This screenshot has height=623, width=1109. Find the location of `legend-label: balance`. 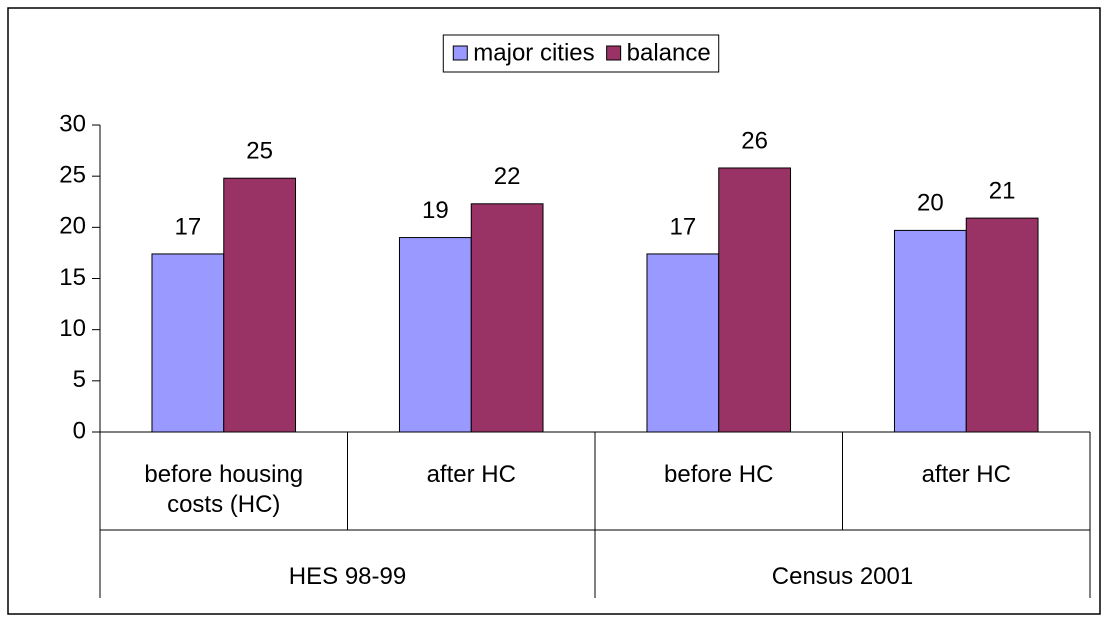

legend-label: balance is located at coordinates (669, 52).